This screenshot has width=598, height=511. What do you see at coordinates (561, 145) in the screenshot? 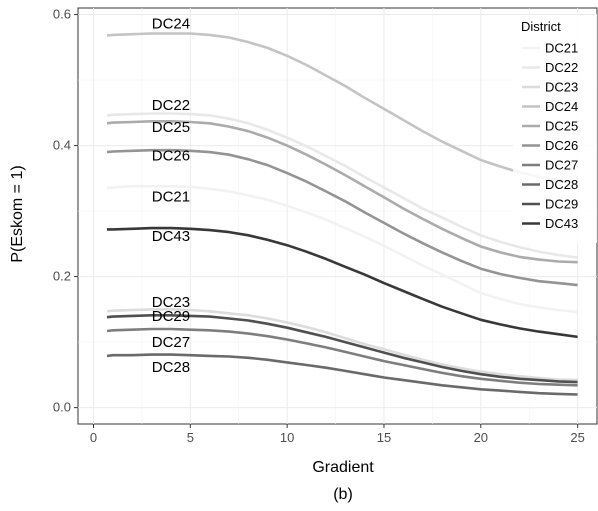
I see `legend-label-dc26: DC26` at bounding box center [561, 145].